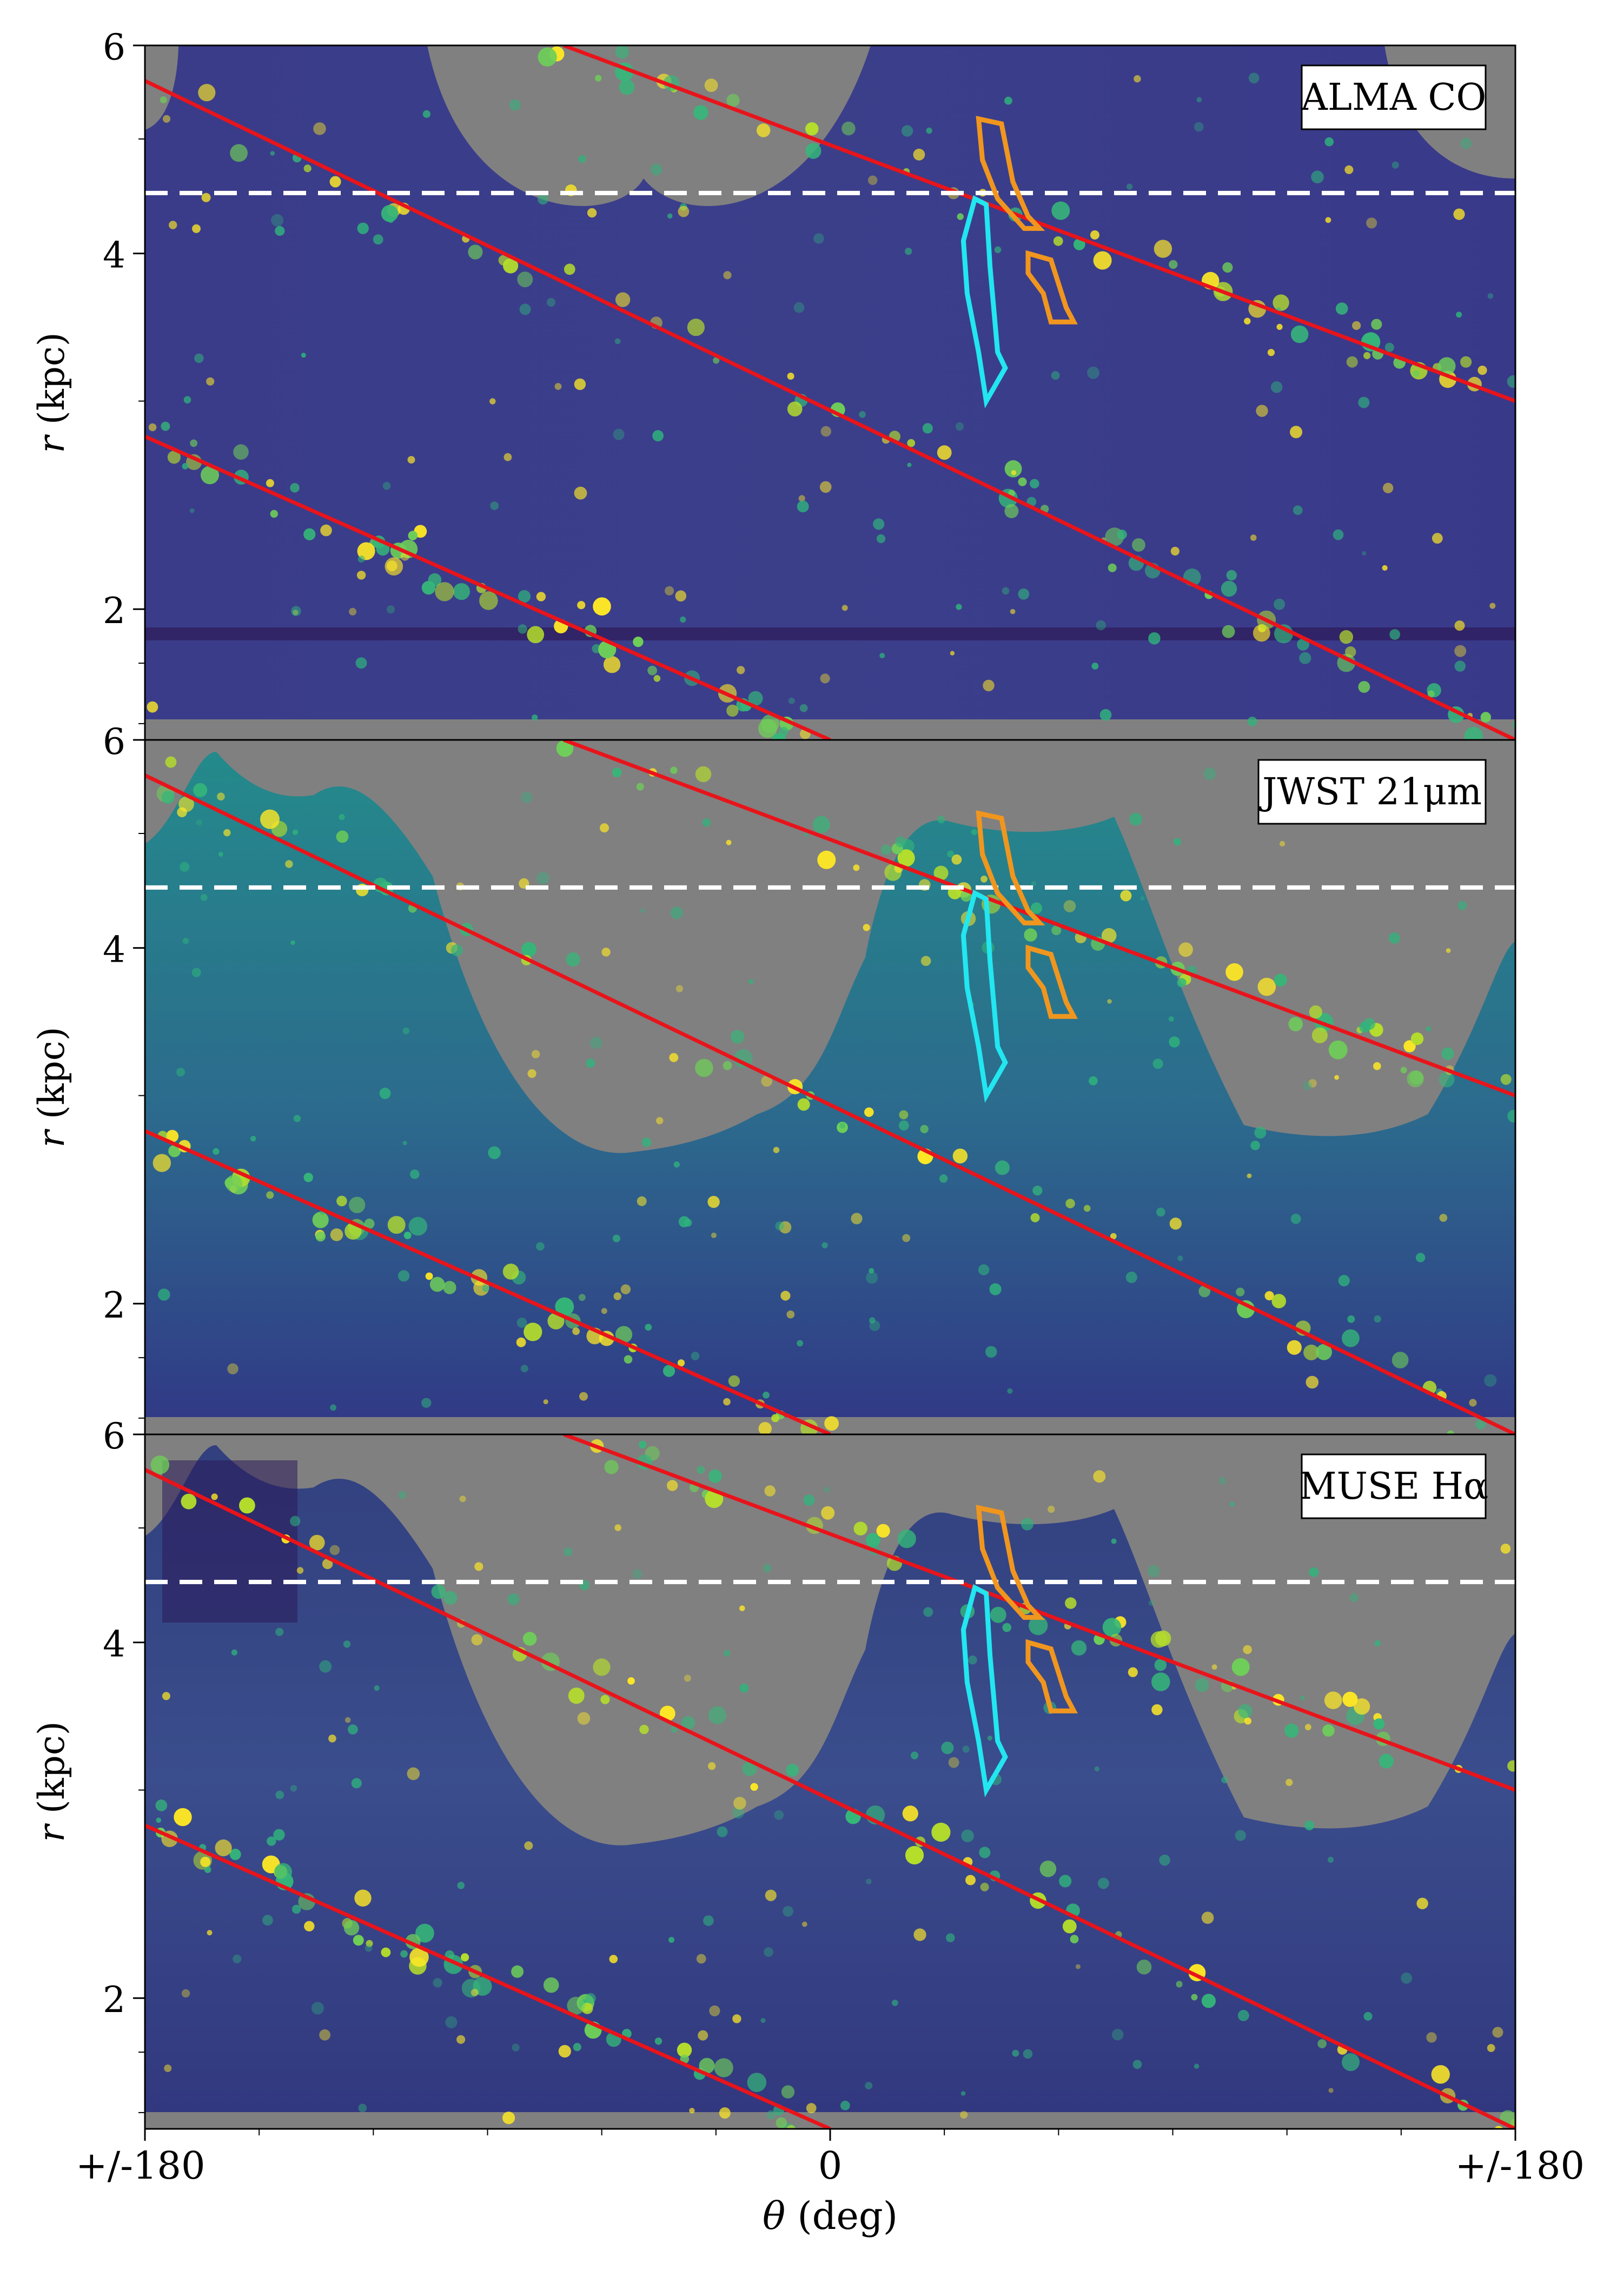  I want to click on panel-jwst-ytick-label-1: 4, so click(114, 950).